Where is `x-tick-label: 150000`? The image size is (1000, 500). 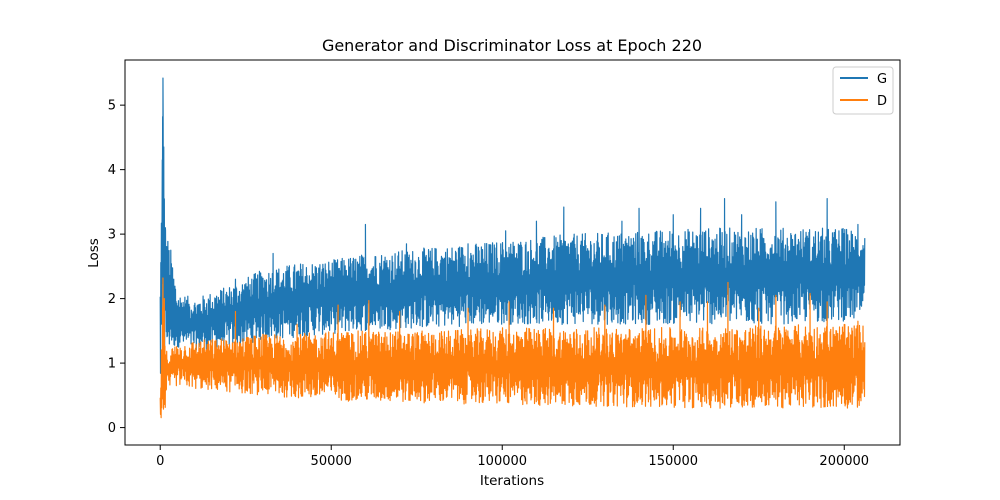
x-tick-label: 150000 is located at coordinates (673, 461).